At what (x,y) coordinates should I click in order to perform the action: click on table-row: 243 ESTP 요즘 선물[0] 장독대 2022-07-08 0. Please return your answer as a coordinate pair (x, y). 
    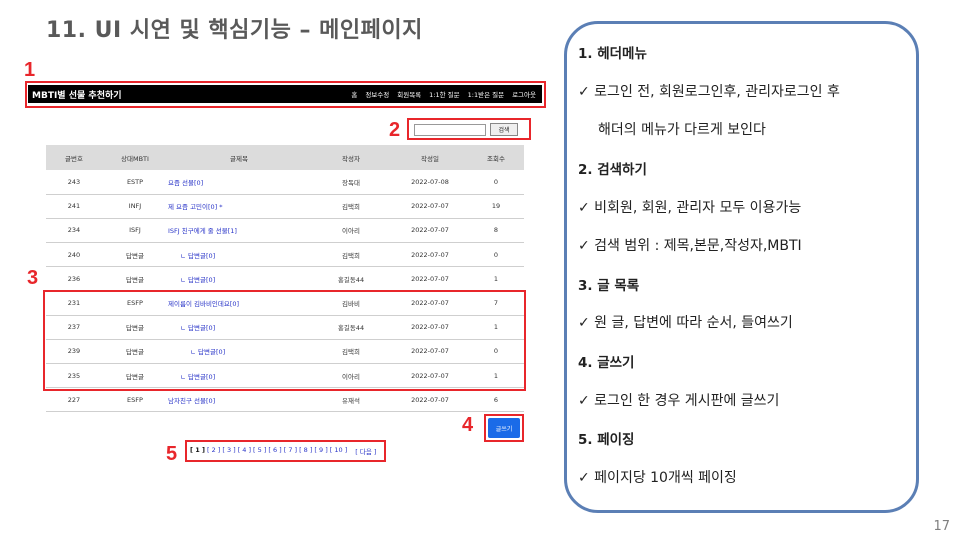
    Looking at the image, I should click on (285, 182).